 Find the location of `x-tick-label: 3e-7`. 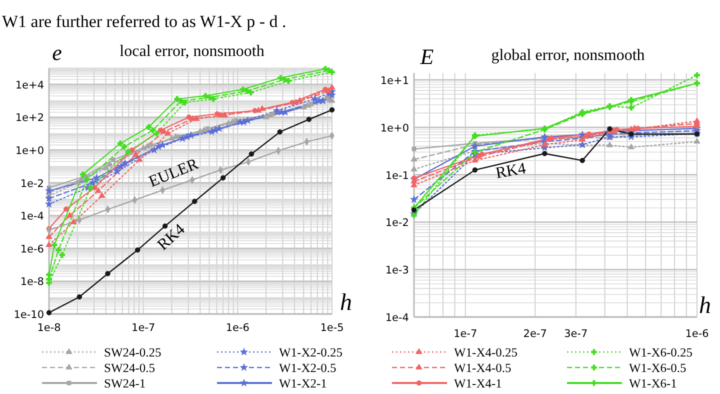

x-tick-label: 3e-7 is located at coordinates (576, 334).